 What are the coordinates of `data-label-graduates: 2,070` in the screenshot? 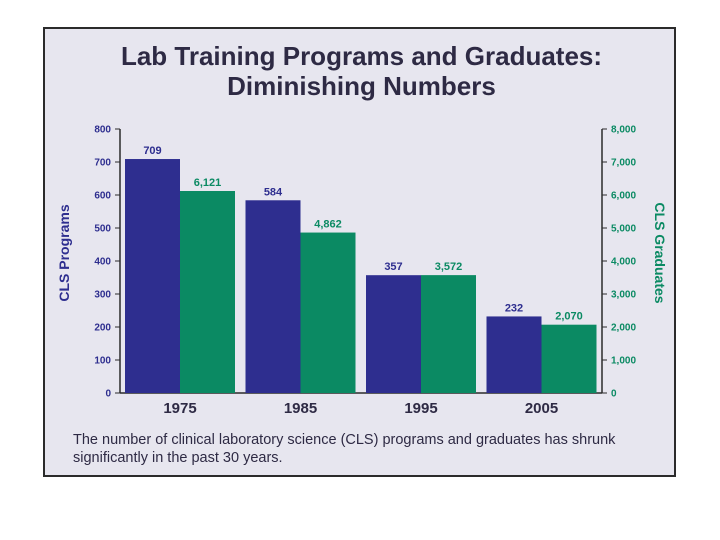 It's located at (569, 317).